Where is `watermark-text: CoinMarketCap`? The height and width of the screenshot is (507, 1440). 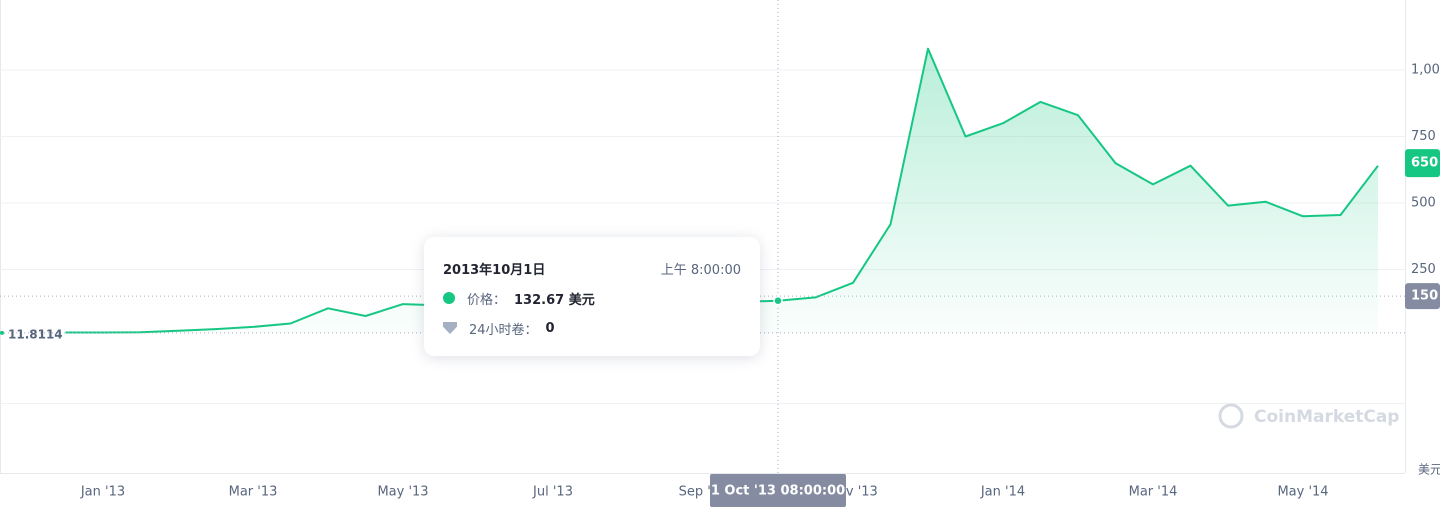 watermark-text: CoinMarketCap is located at coordinates (1326, 417).